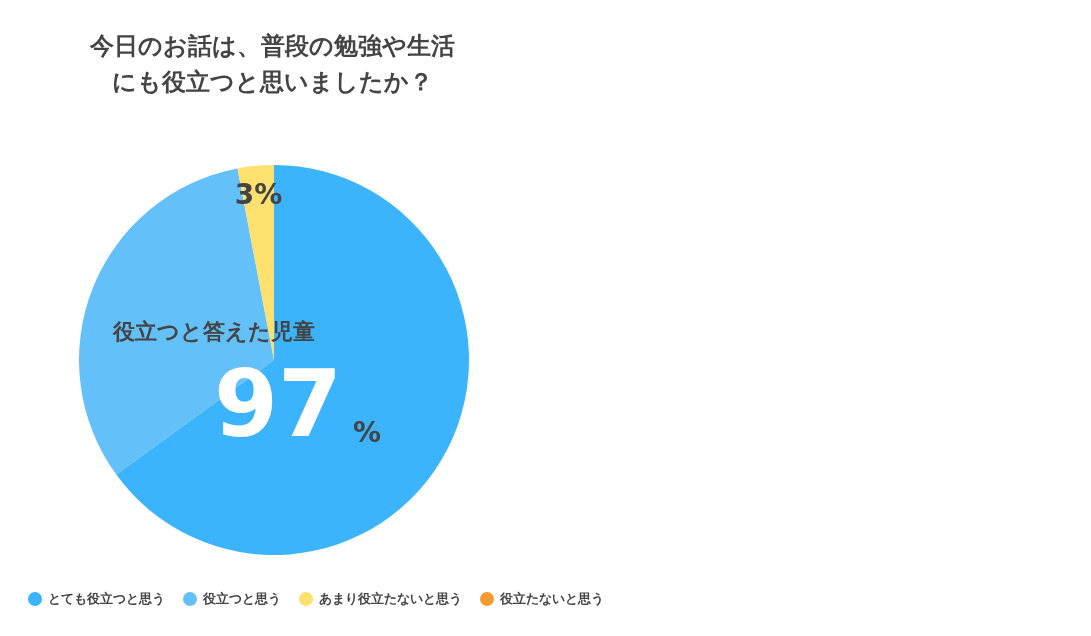 The height and width of the screenshot is (636, 1091). What do you see at coordinates (272, 64) in the screenshot?
I see `chart-title: 今日のお話は、普段の勉強や生活にも役立つと思いましたか？` at bounding box center [272, 64].